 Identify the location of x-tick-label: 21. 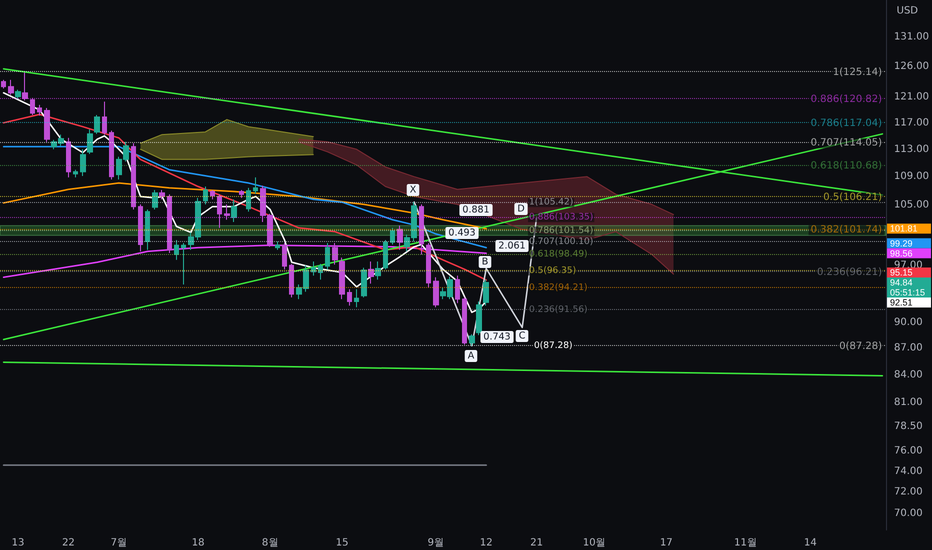
(537, 543).